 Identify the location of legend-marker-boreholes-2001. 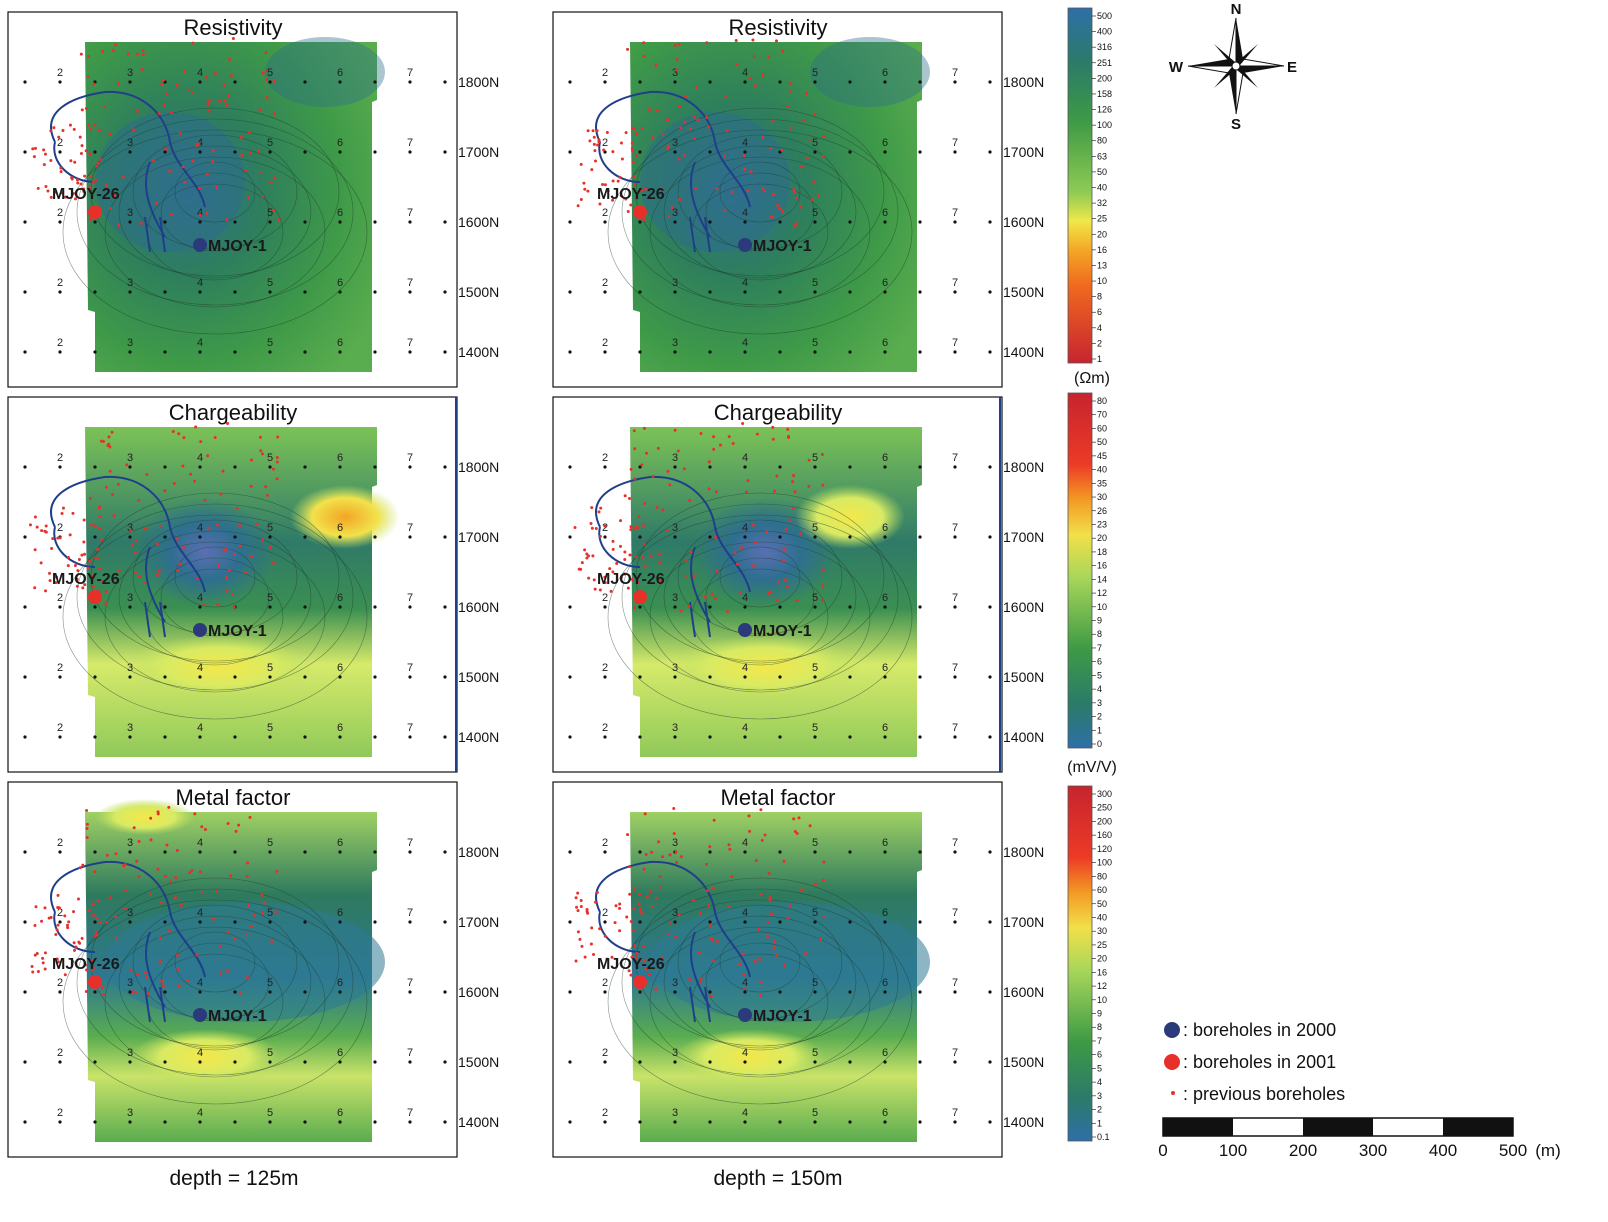
(1172, 1062).